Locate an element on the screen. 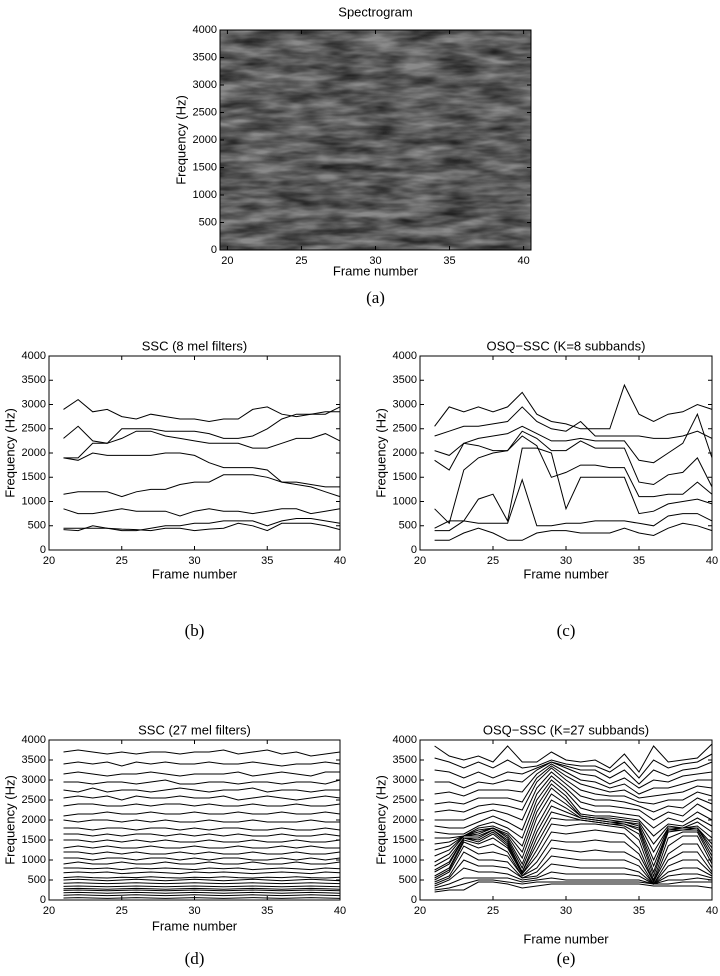 The height and width of the screenshot is (976, 720). x-tick-label: 25 is located at coordinates (122, 911).